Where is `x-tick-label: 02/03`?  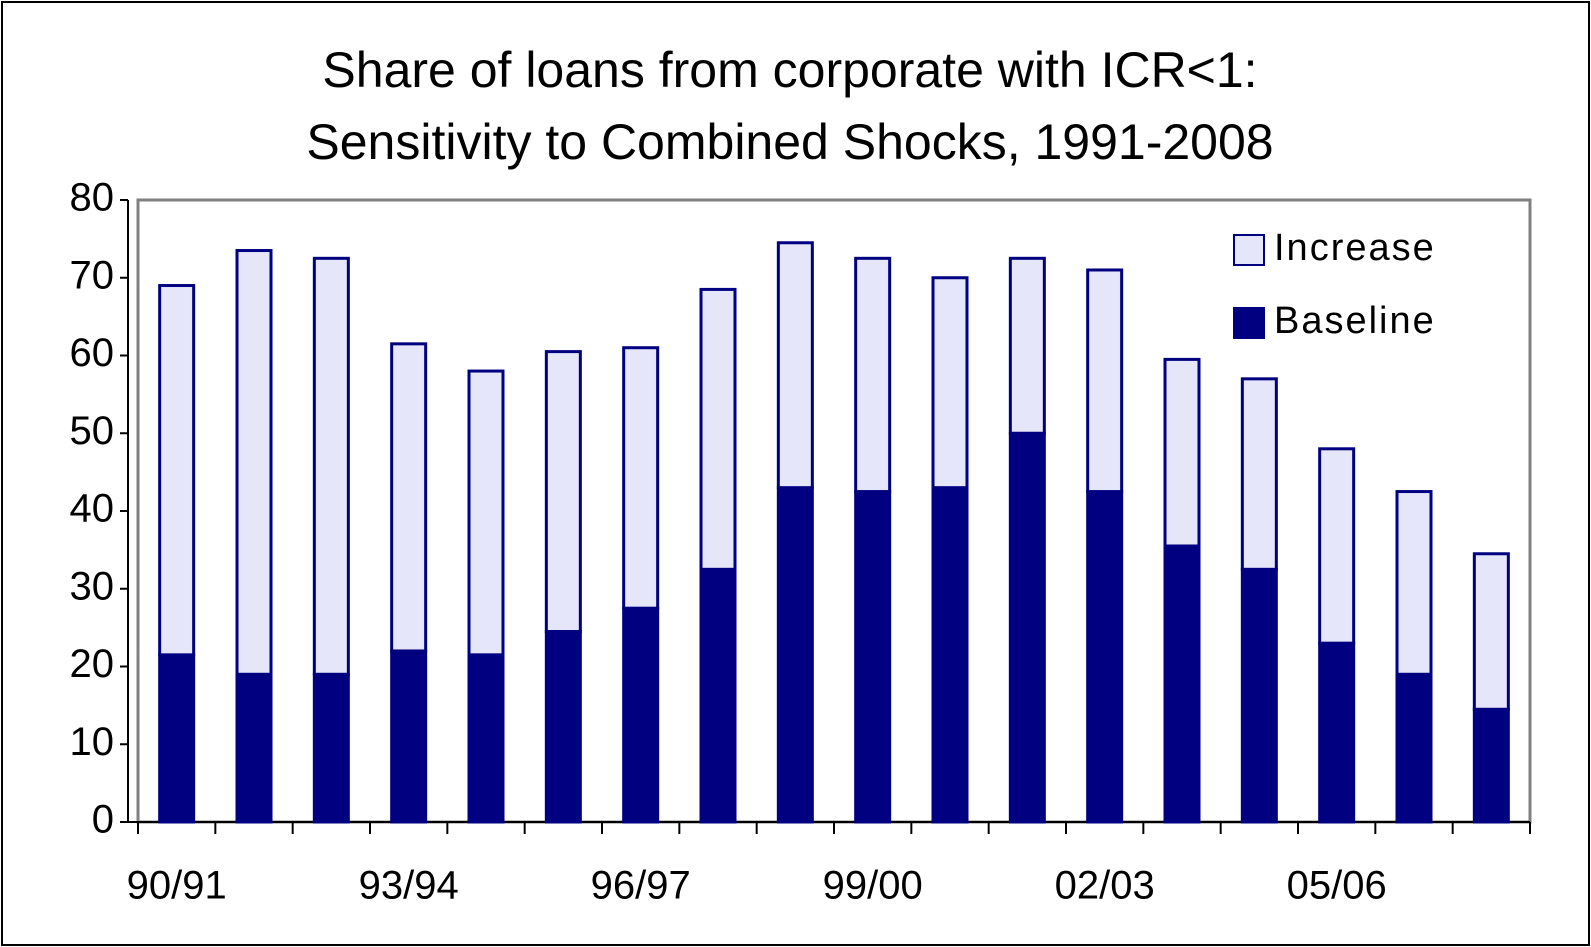 x-tick-label: 02/03 is located at coordinates (1105, 886).